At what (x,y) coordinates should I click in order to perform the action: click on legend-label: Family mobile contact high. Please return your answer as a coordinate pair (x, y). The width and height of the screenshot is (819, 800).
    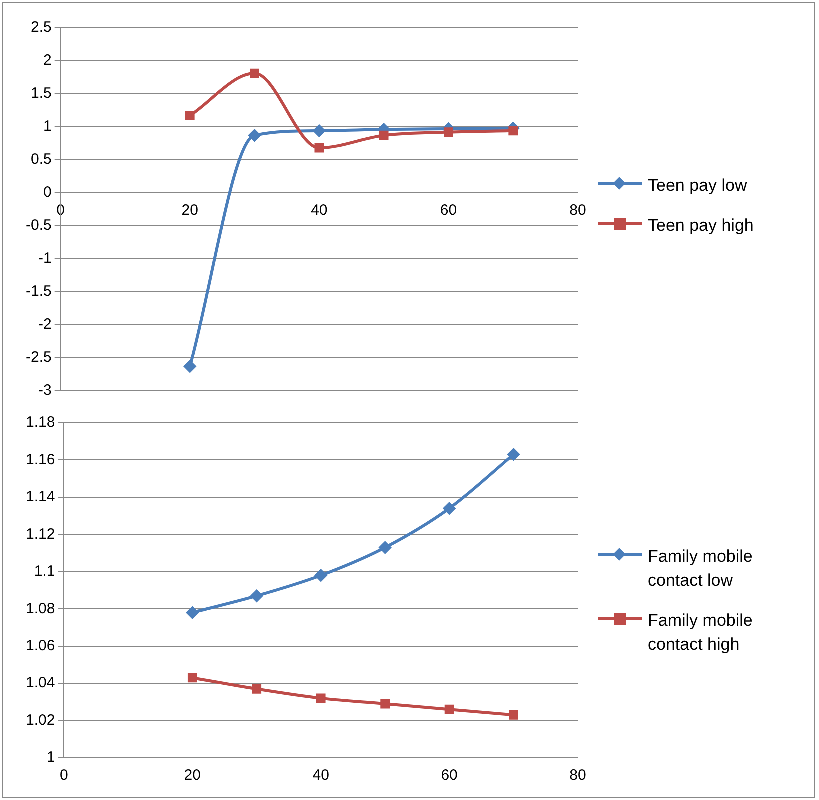
    Looking at the image, I should click on (701, 633).